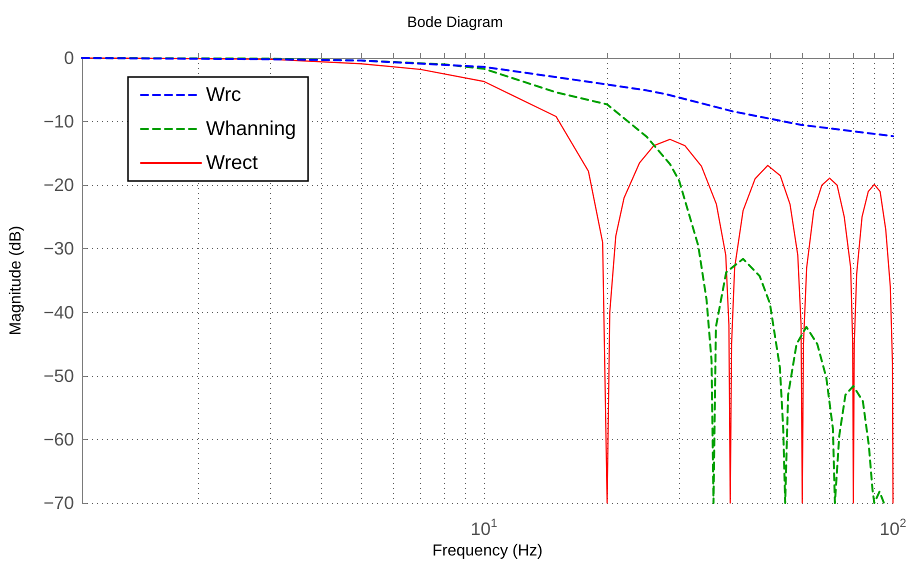 Image resolution: width=910 pixels, height=565 pixels. What do you see at coordinates (232, 163) in the screenshot?
I see `legend-label: Wrect` at bounding box center [232, 163].